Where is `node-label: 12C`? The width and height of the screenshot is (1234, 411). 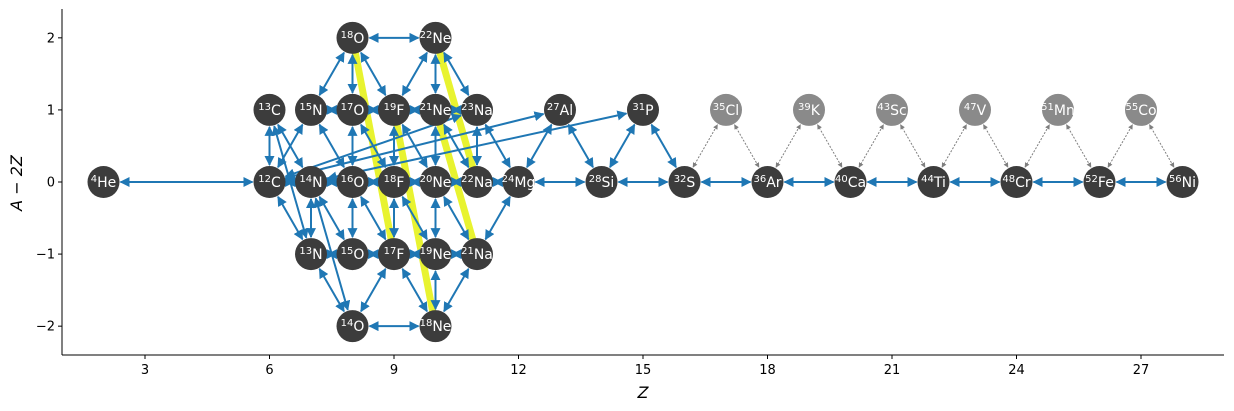 node-label: 12C is located at coordinates (269, 182).